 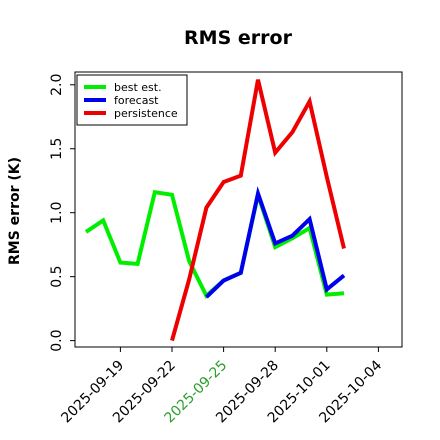 I want to click on legend-label: forecast, so click(x=136, y=100).